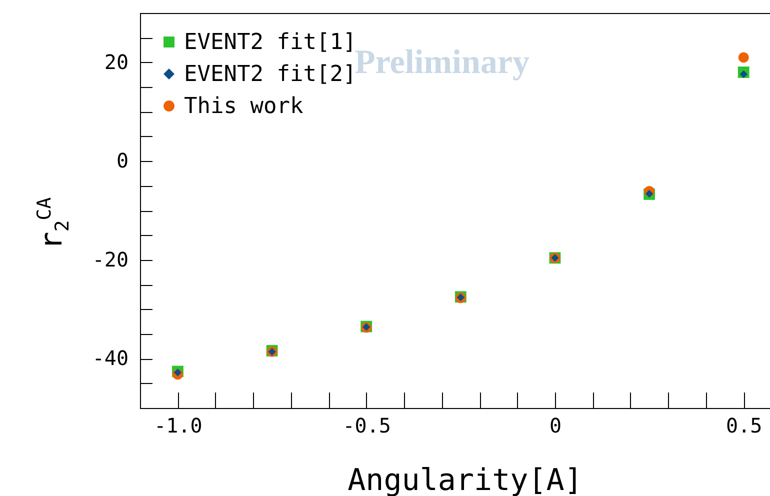 This screenshot has height=496, width=770. Describe the element at coordinates (110, 259) in the screenshot. I see `y-tick-label: -20` at that location.